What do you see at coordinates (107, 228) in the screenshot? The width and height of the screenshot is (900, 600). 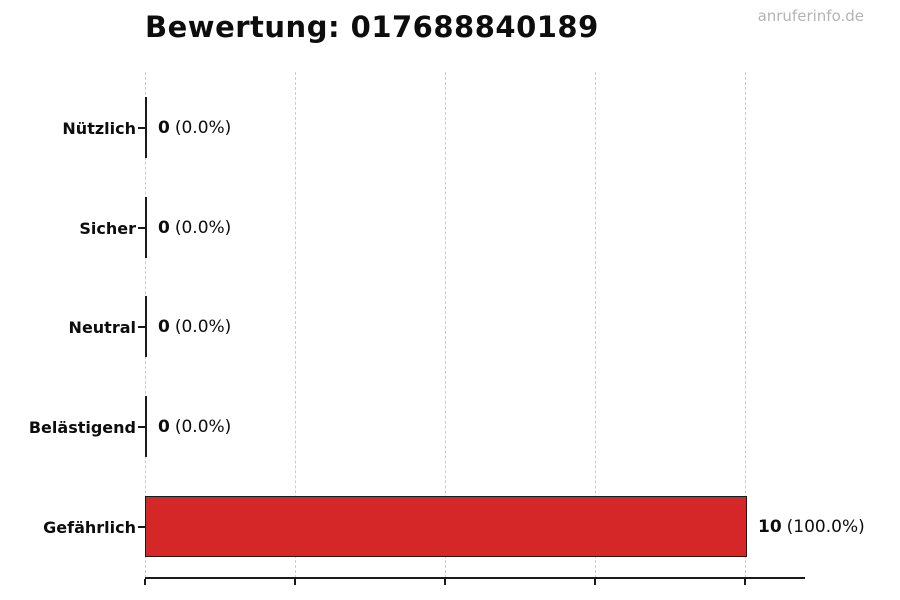 I see `category-label: Sicher` at bounding box center [107, 228].